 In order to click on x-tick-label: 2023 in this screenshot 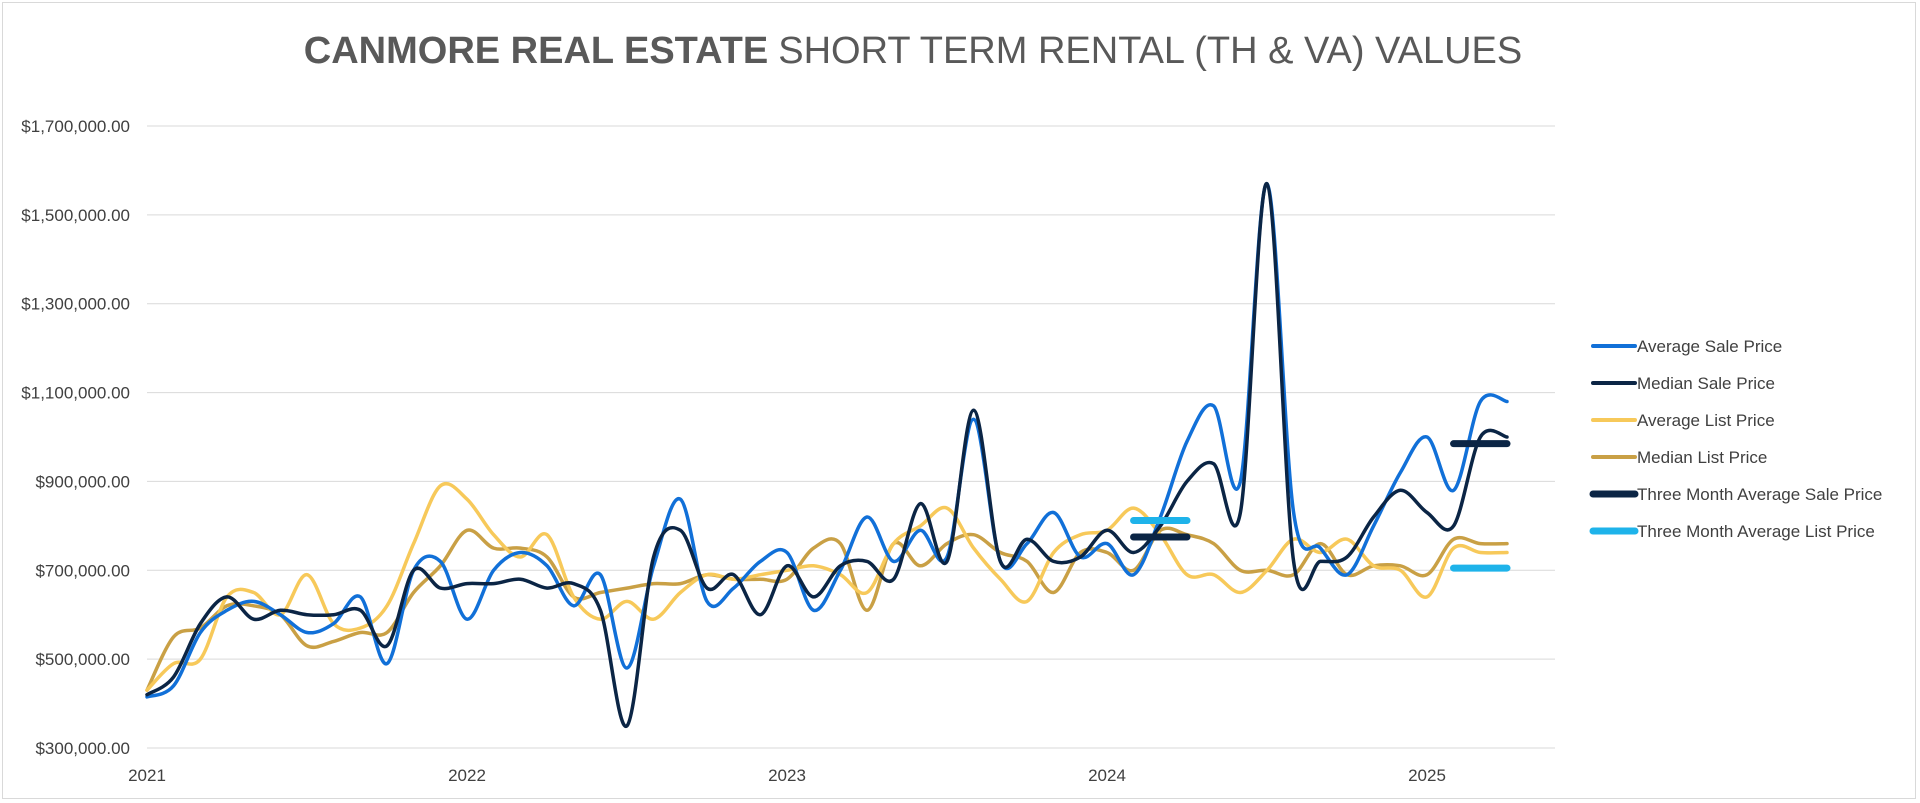, I will do `click(787, 775)`.